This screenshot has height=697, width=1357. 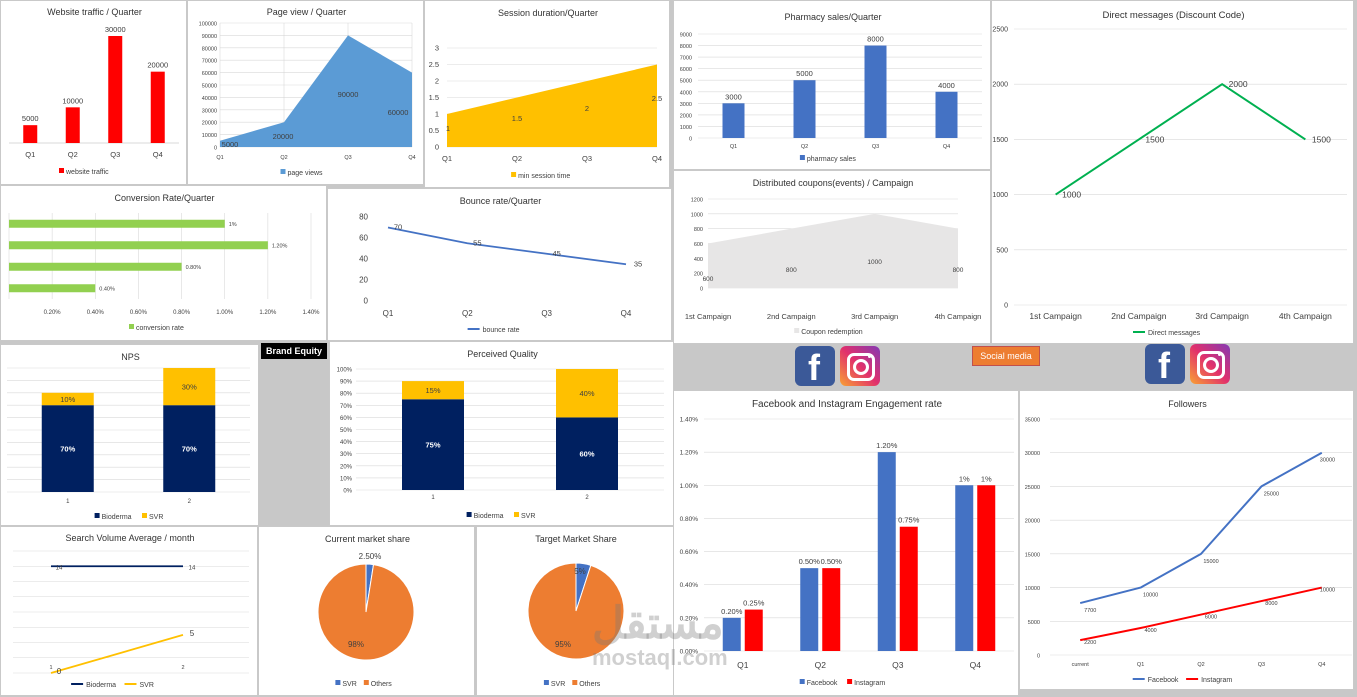 What do you see at coordinates (432, 445) in the screenshot?
I see `data-label: 75%` at bounding box center [432, 445].